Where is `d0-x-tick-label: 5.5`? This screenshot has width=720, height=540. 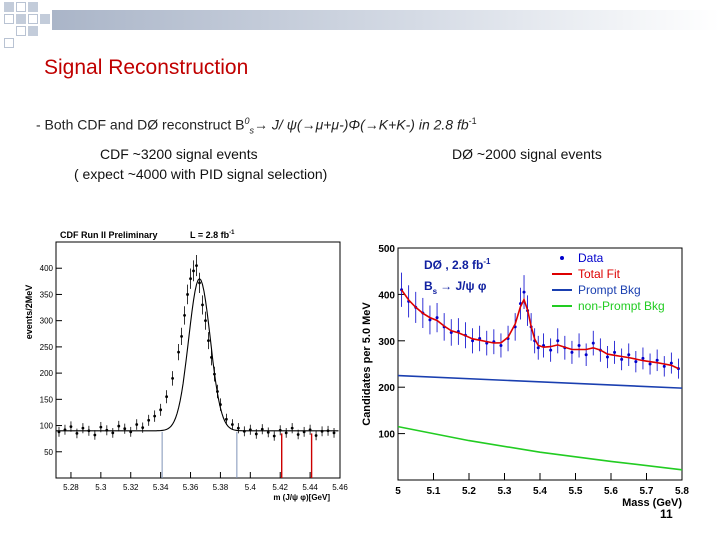
d0-x-tick-label: 5.5 is located at coordinates (576, 491).